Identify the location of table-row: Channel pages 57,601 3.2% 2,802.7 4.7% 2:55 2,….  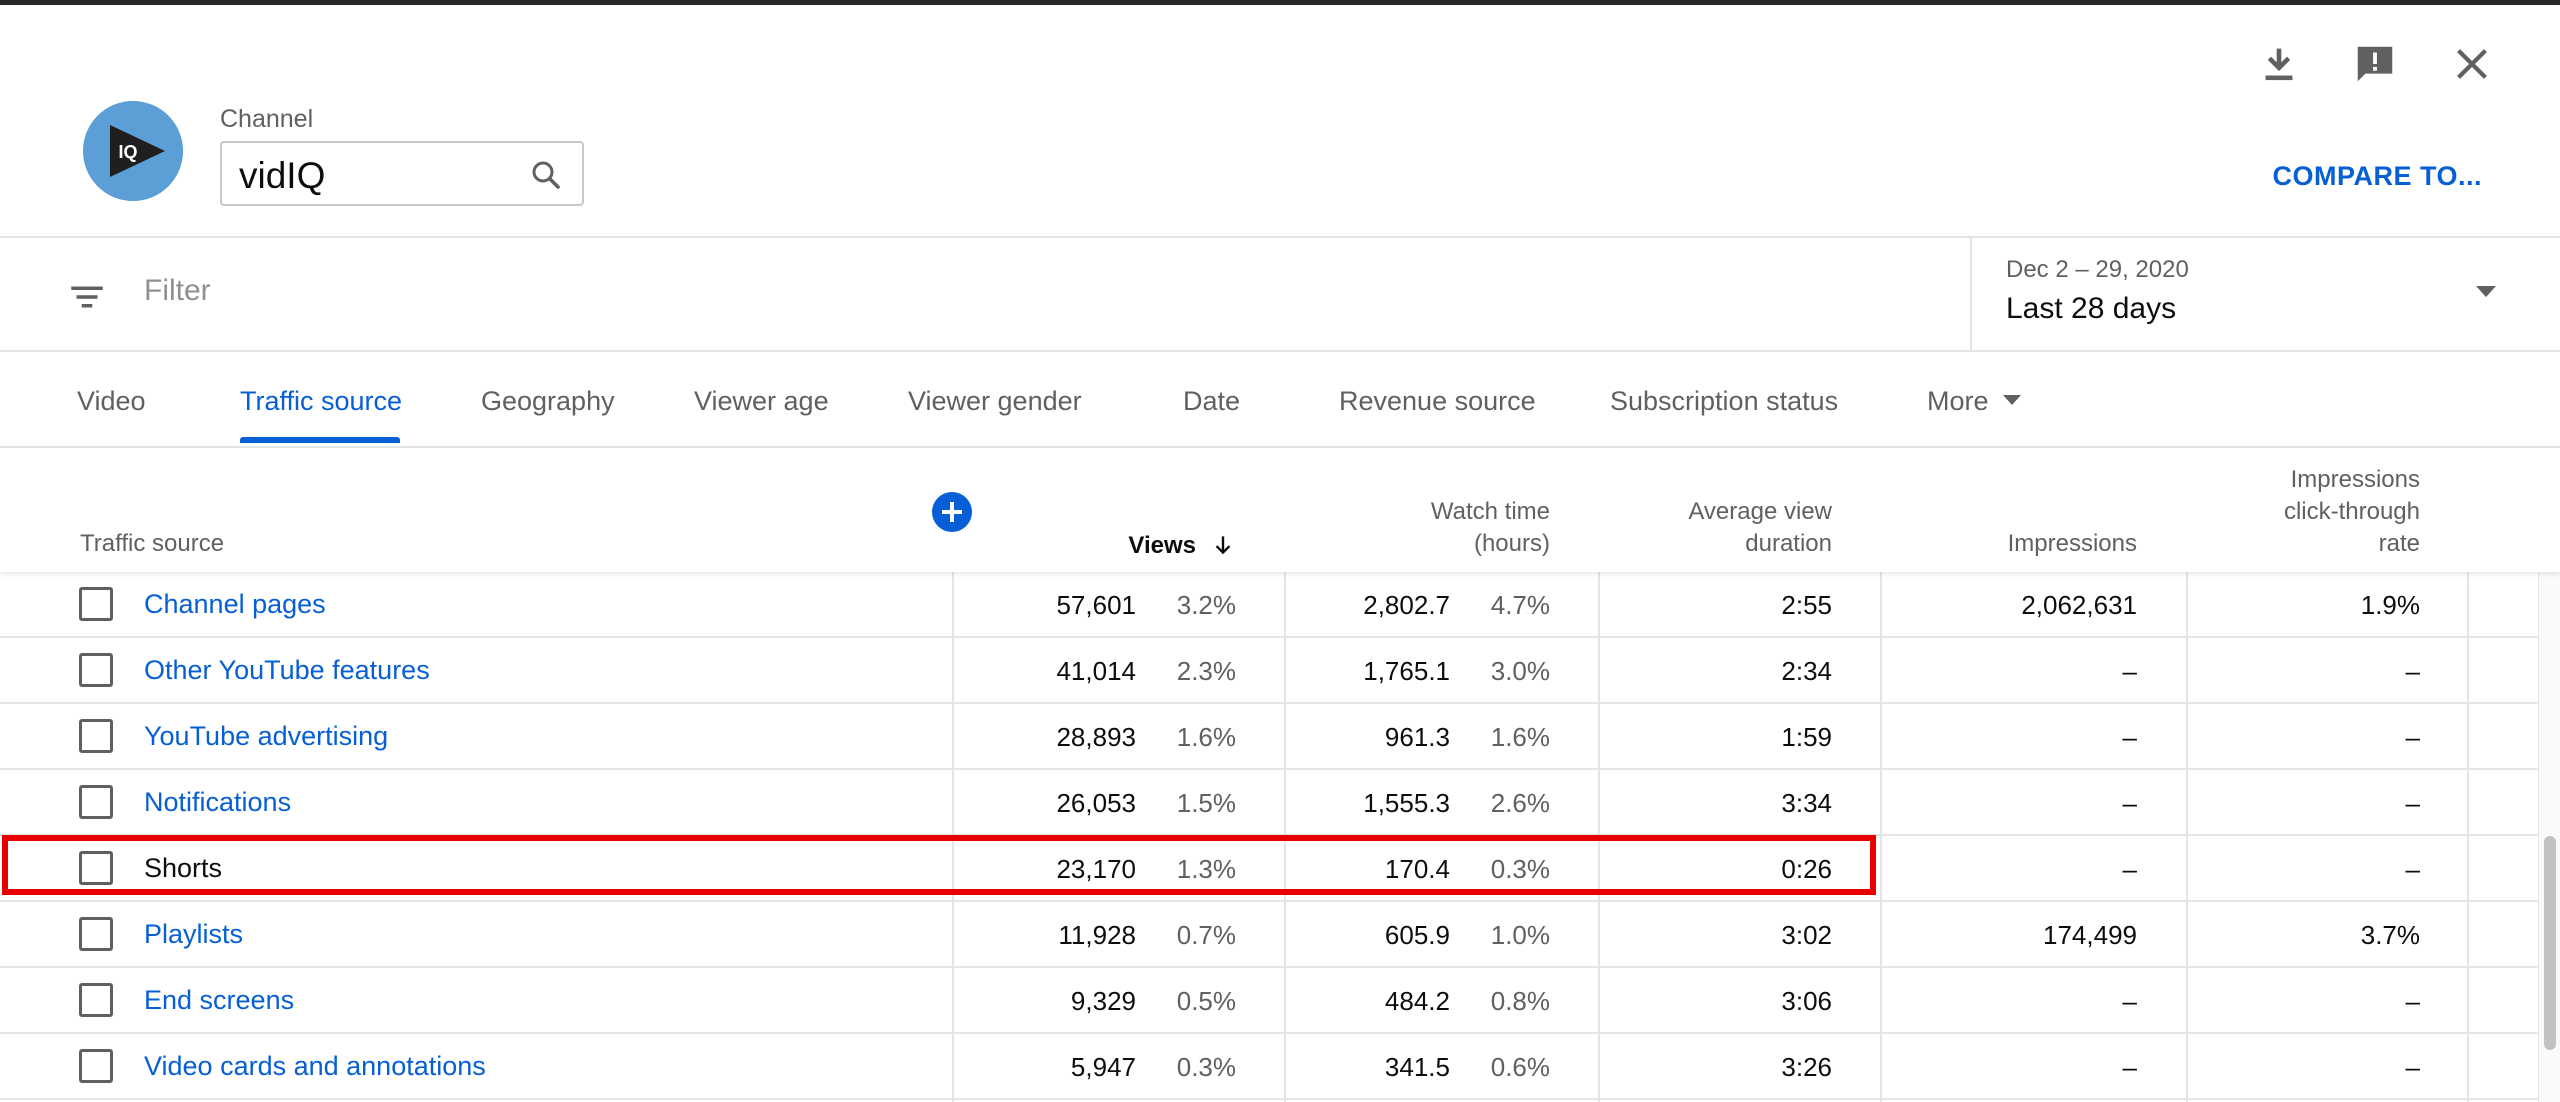
(1269, 605).